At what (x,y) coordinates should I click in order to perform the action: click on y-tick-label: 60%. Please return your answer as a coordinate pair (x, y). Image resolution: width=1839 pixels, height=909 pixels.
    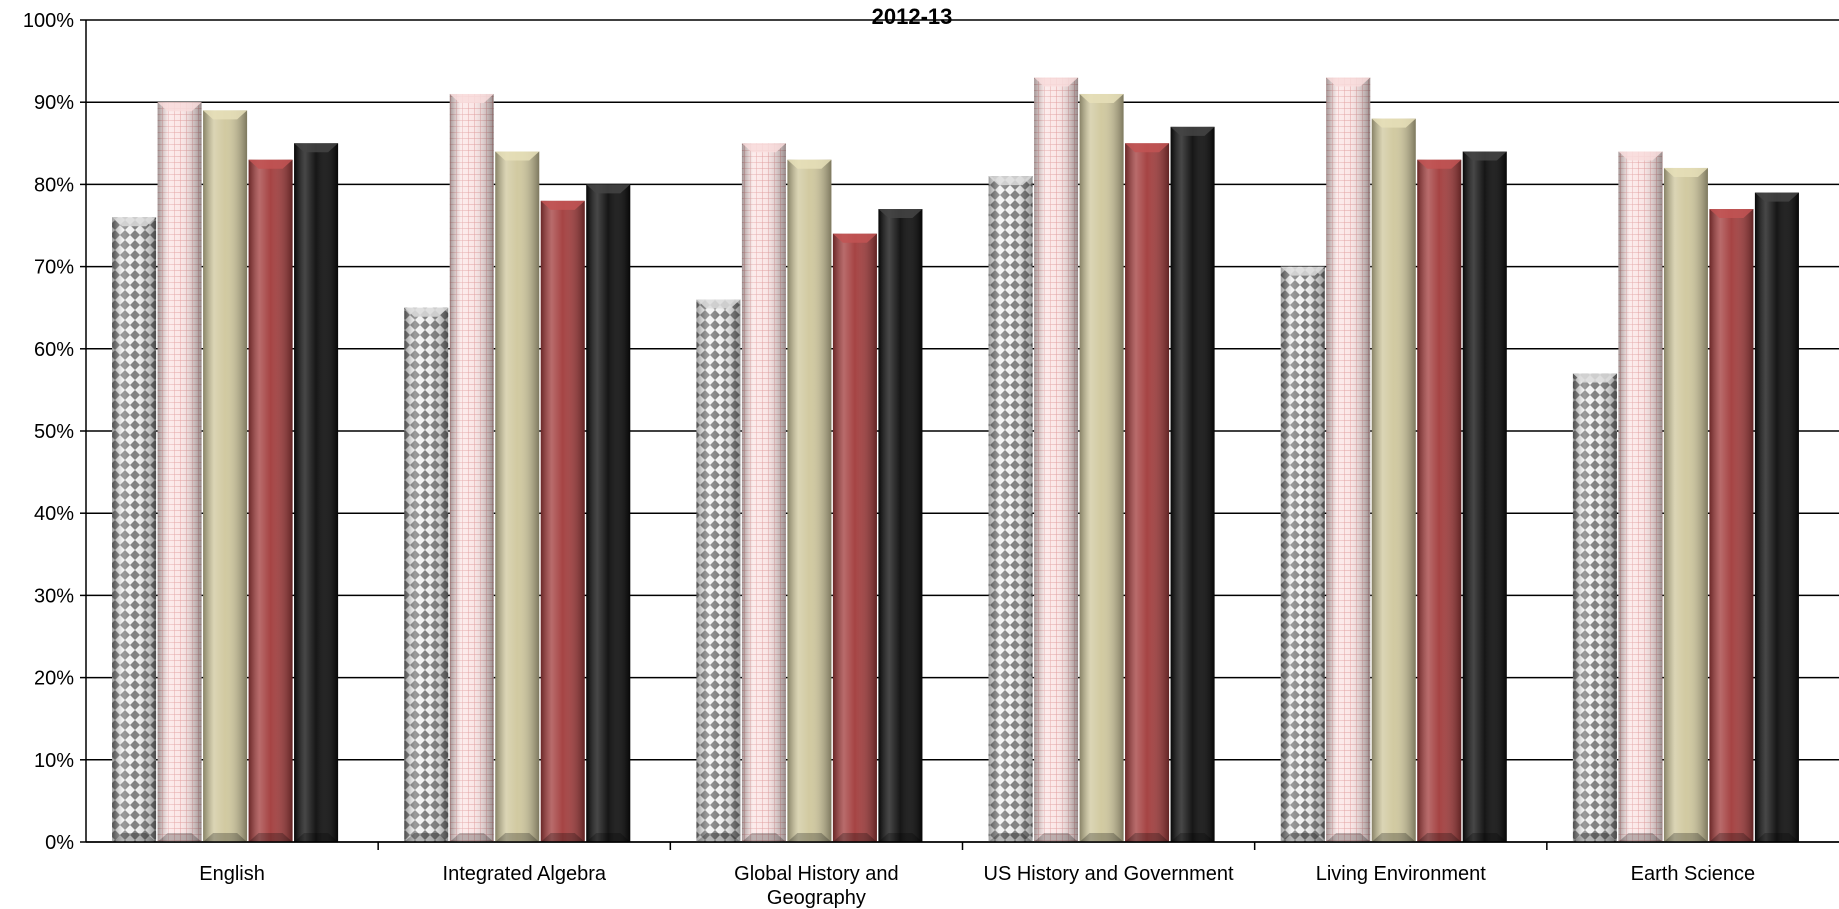
    Looking at the image, I should click on (54, 350).